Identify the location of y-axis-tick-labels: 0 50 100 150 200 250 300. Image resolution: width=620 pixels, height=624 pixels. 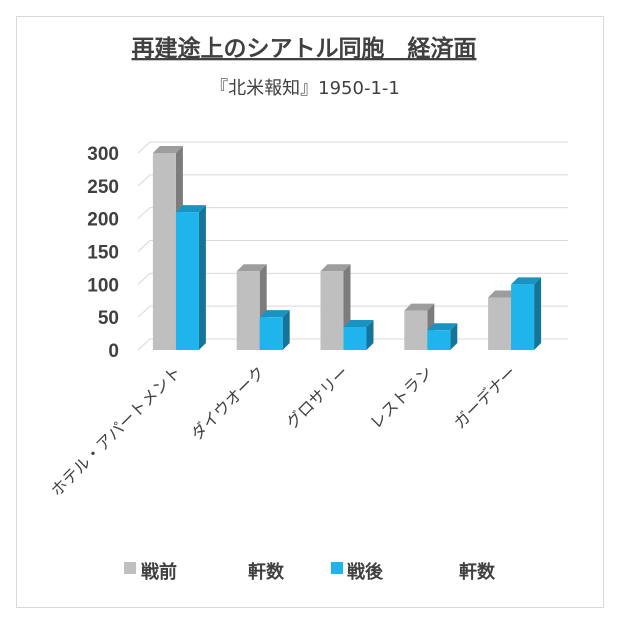
(103, 253).